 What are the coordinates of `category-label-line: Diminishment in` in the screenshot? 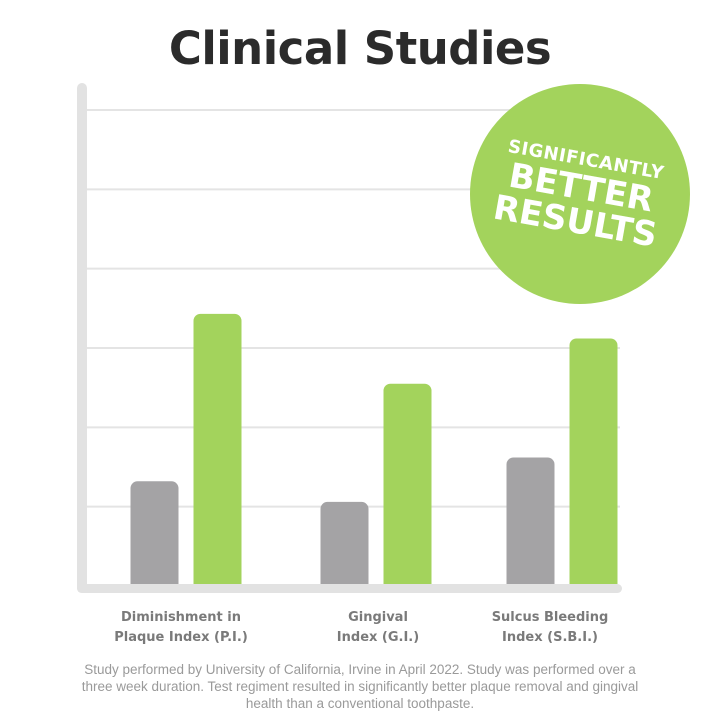 It's located at (181, 617).